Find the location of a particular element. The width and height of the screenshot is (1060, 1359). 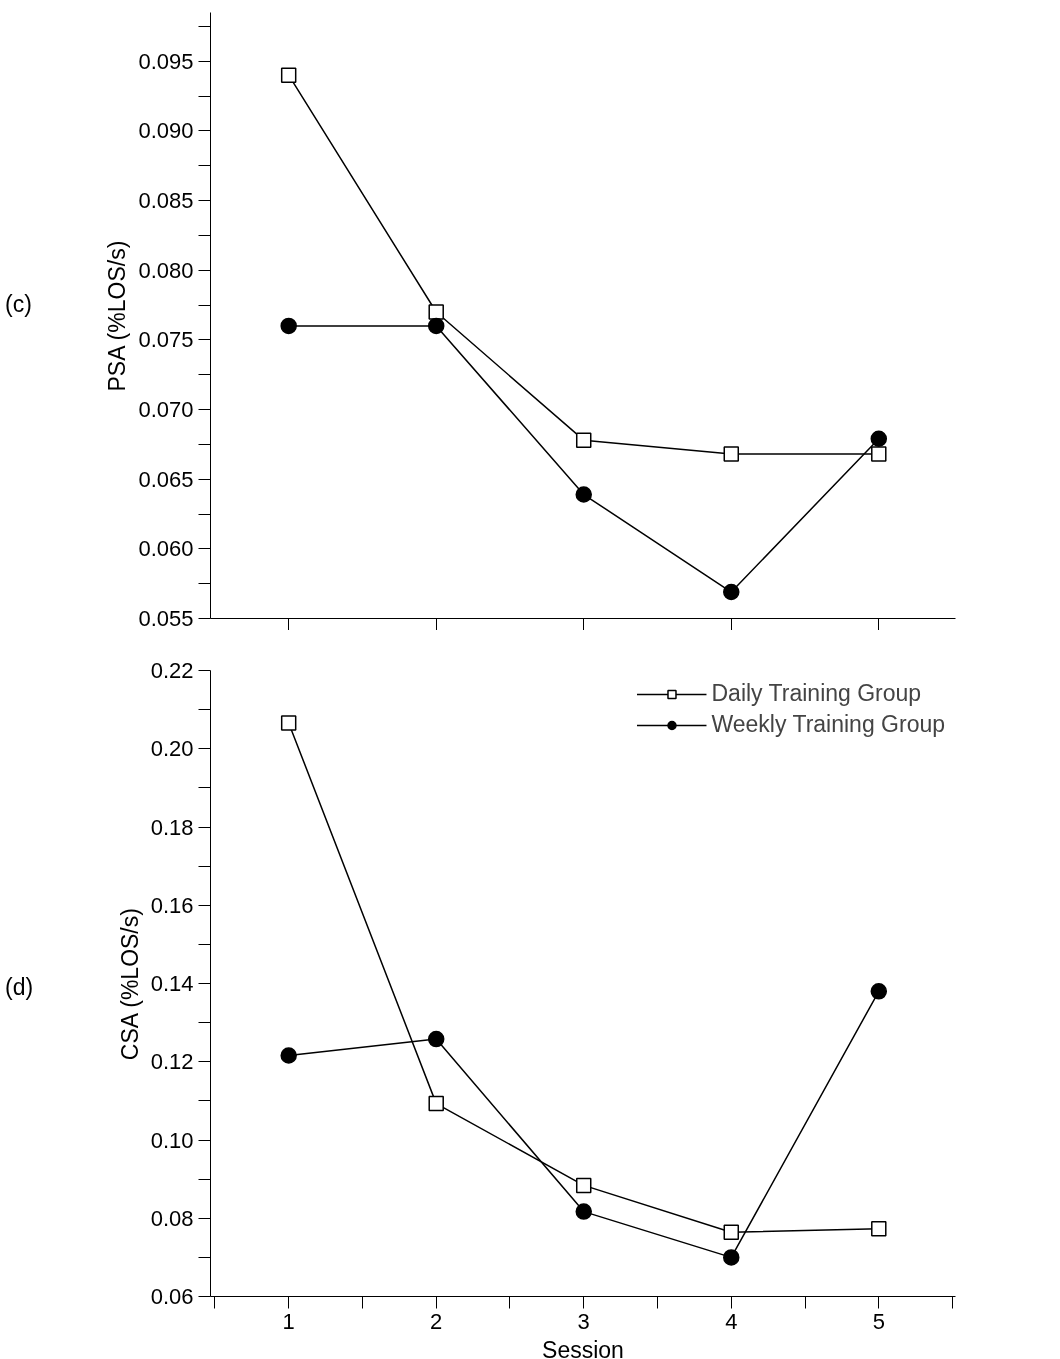

y-tick-label: 0.095 is located at coordinates (166, 61).